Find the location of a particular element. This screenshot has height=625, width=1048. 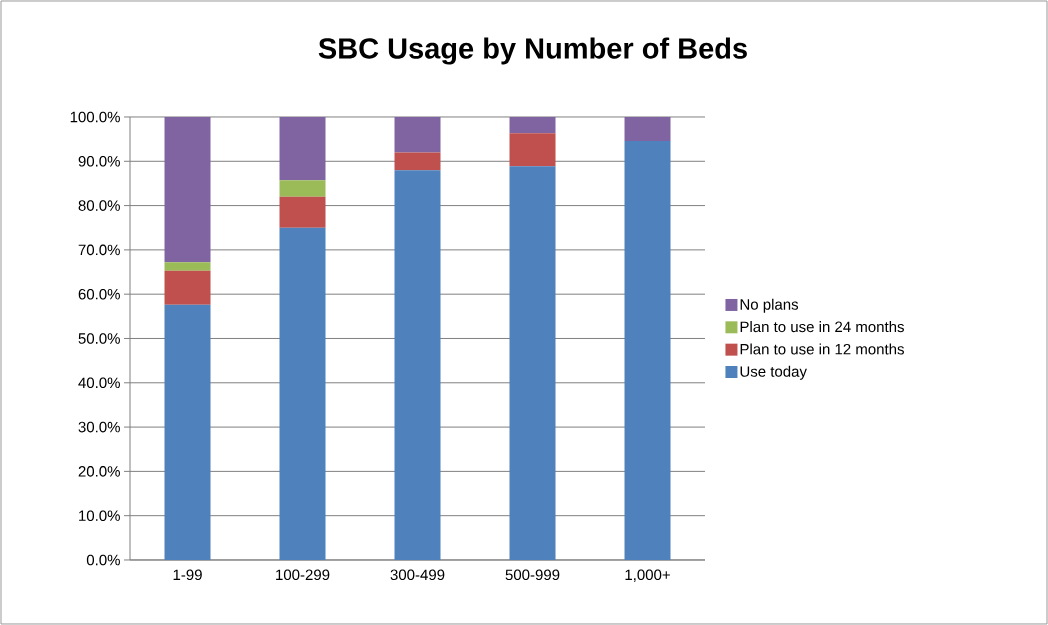

legend-label: Plan to use in 12 months is located at coordinates (822, 349).